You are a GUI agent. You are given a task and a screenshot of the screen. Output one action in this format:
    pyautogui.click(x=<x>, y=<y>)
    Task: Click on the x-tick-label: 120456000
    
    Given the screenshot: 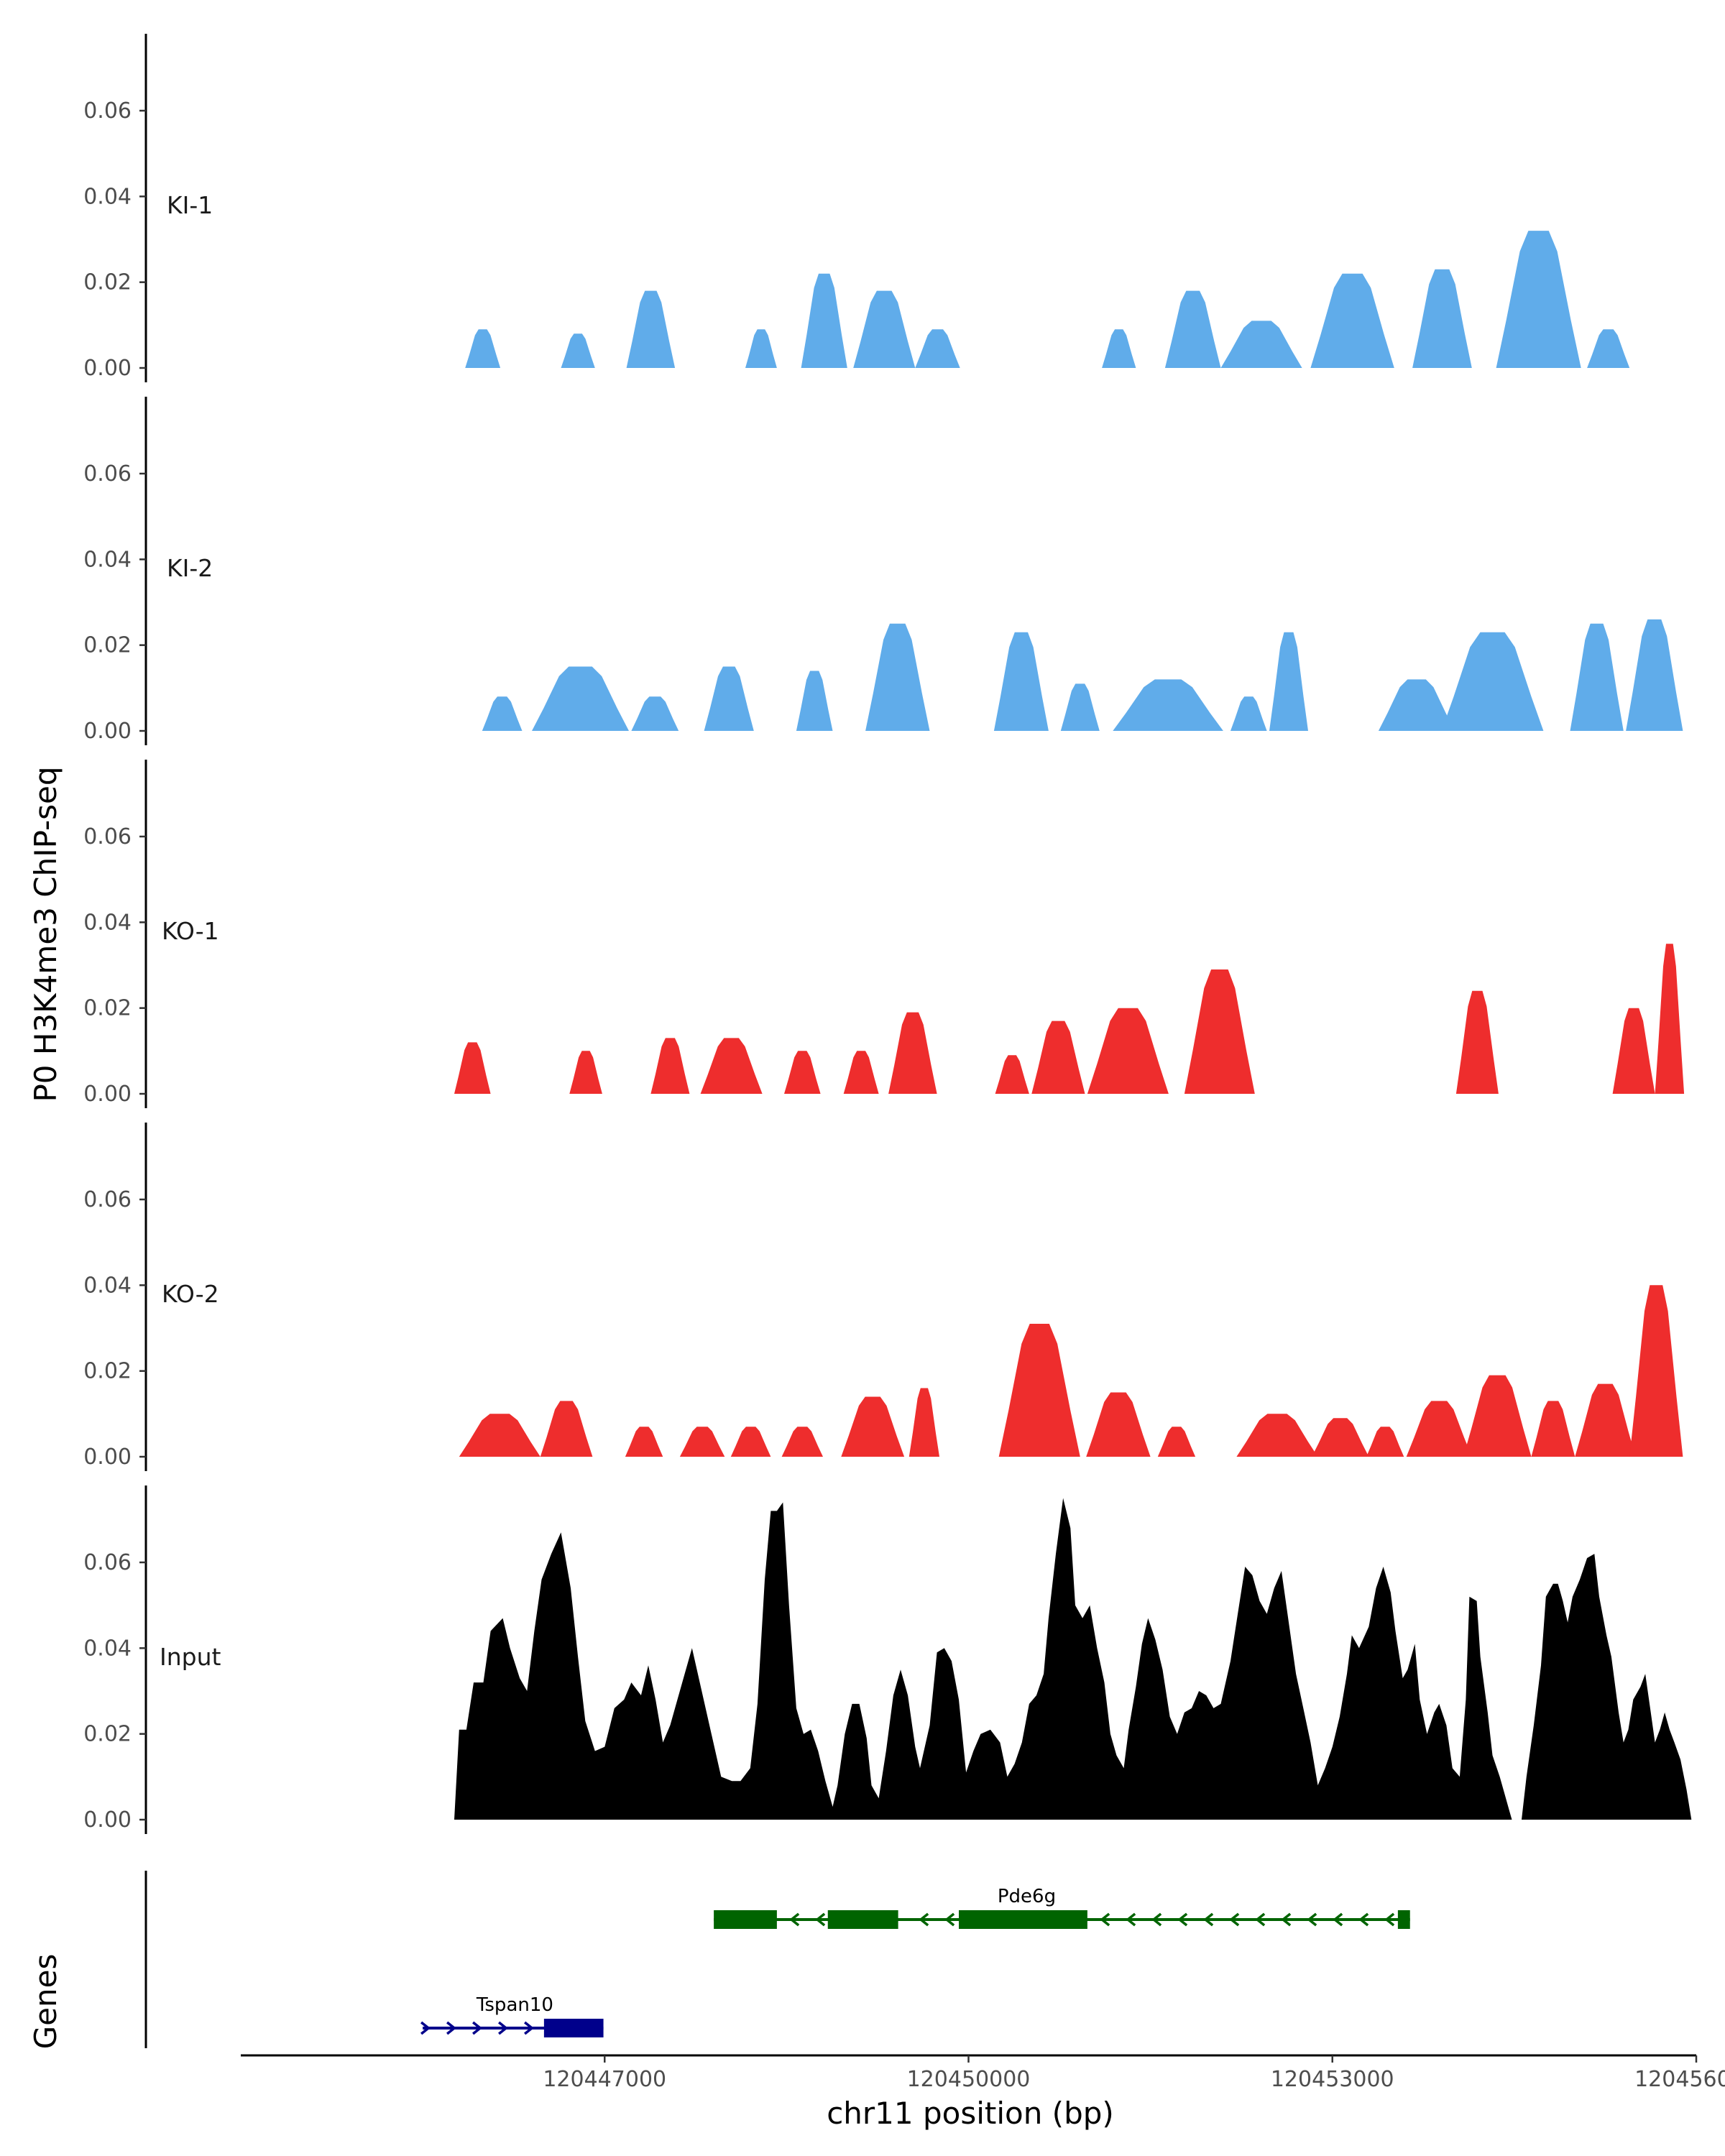 What is the action you would take?
    pyautogui.click(x=1679, y=2079)
    